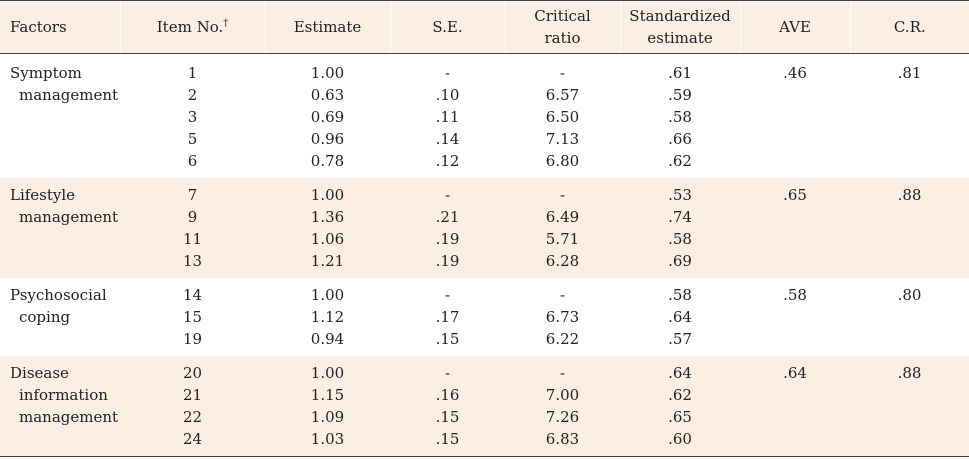 The width and height of the screenshot is (969, 459). I want to click on standardized-estimate-cell: .61 .59 .58 .66 .62, so click(680, 116).